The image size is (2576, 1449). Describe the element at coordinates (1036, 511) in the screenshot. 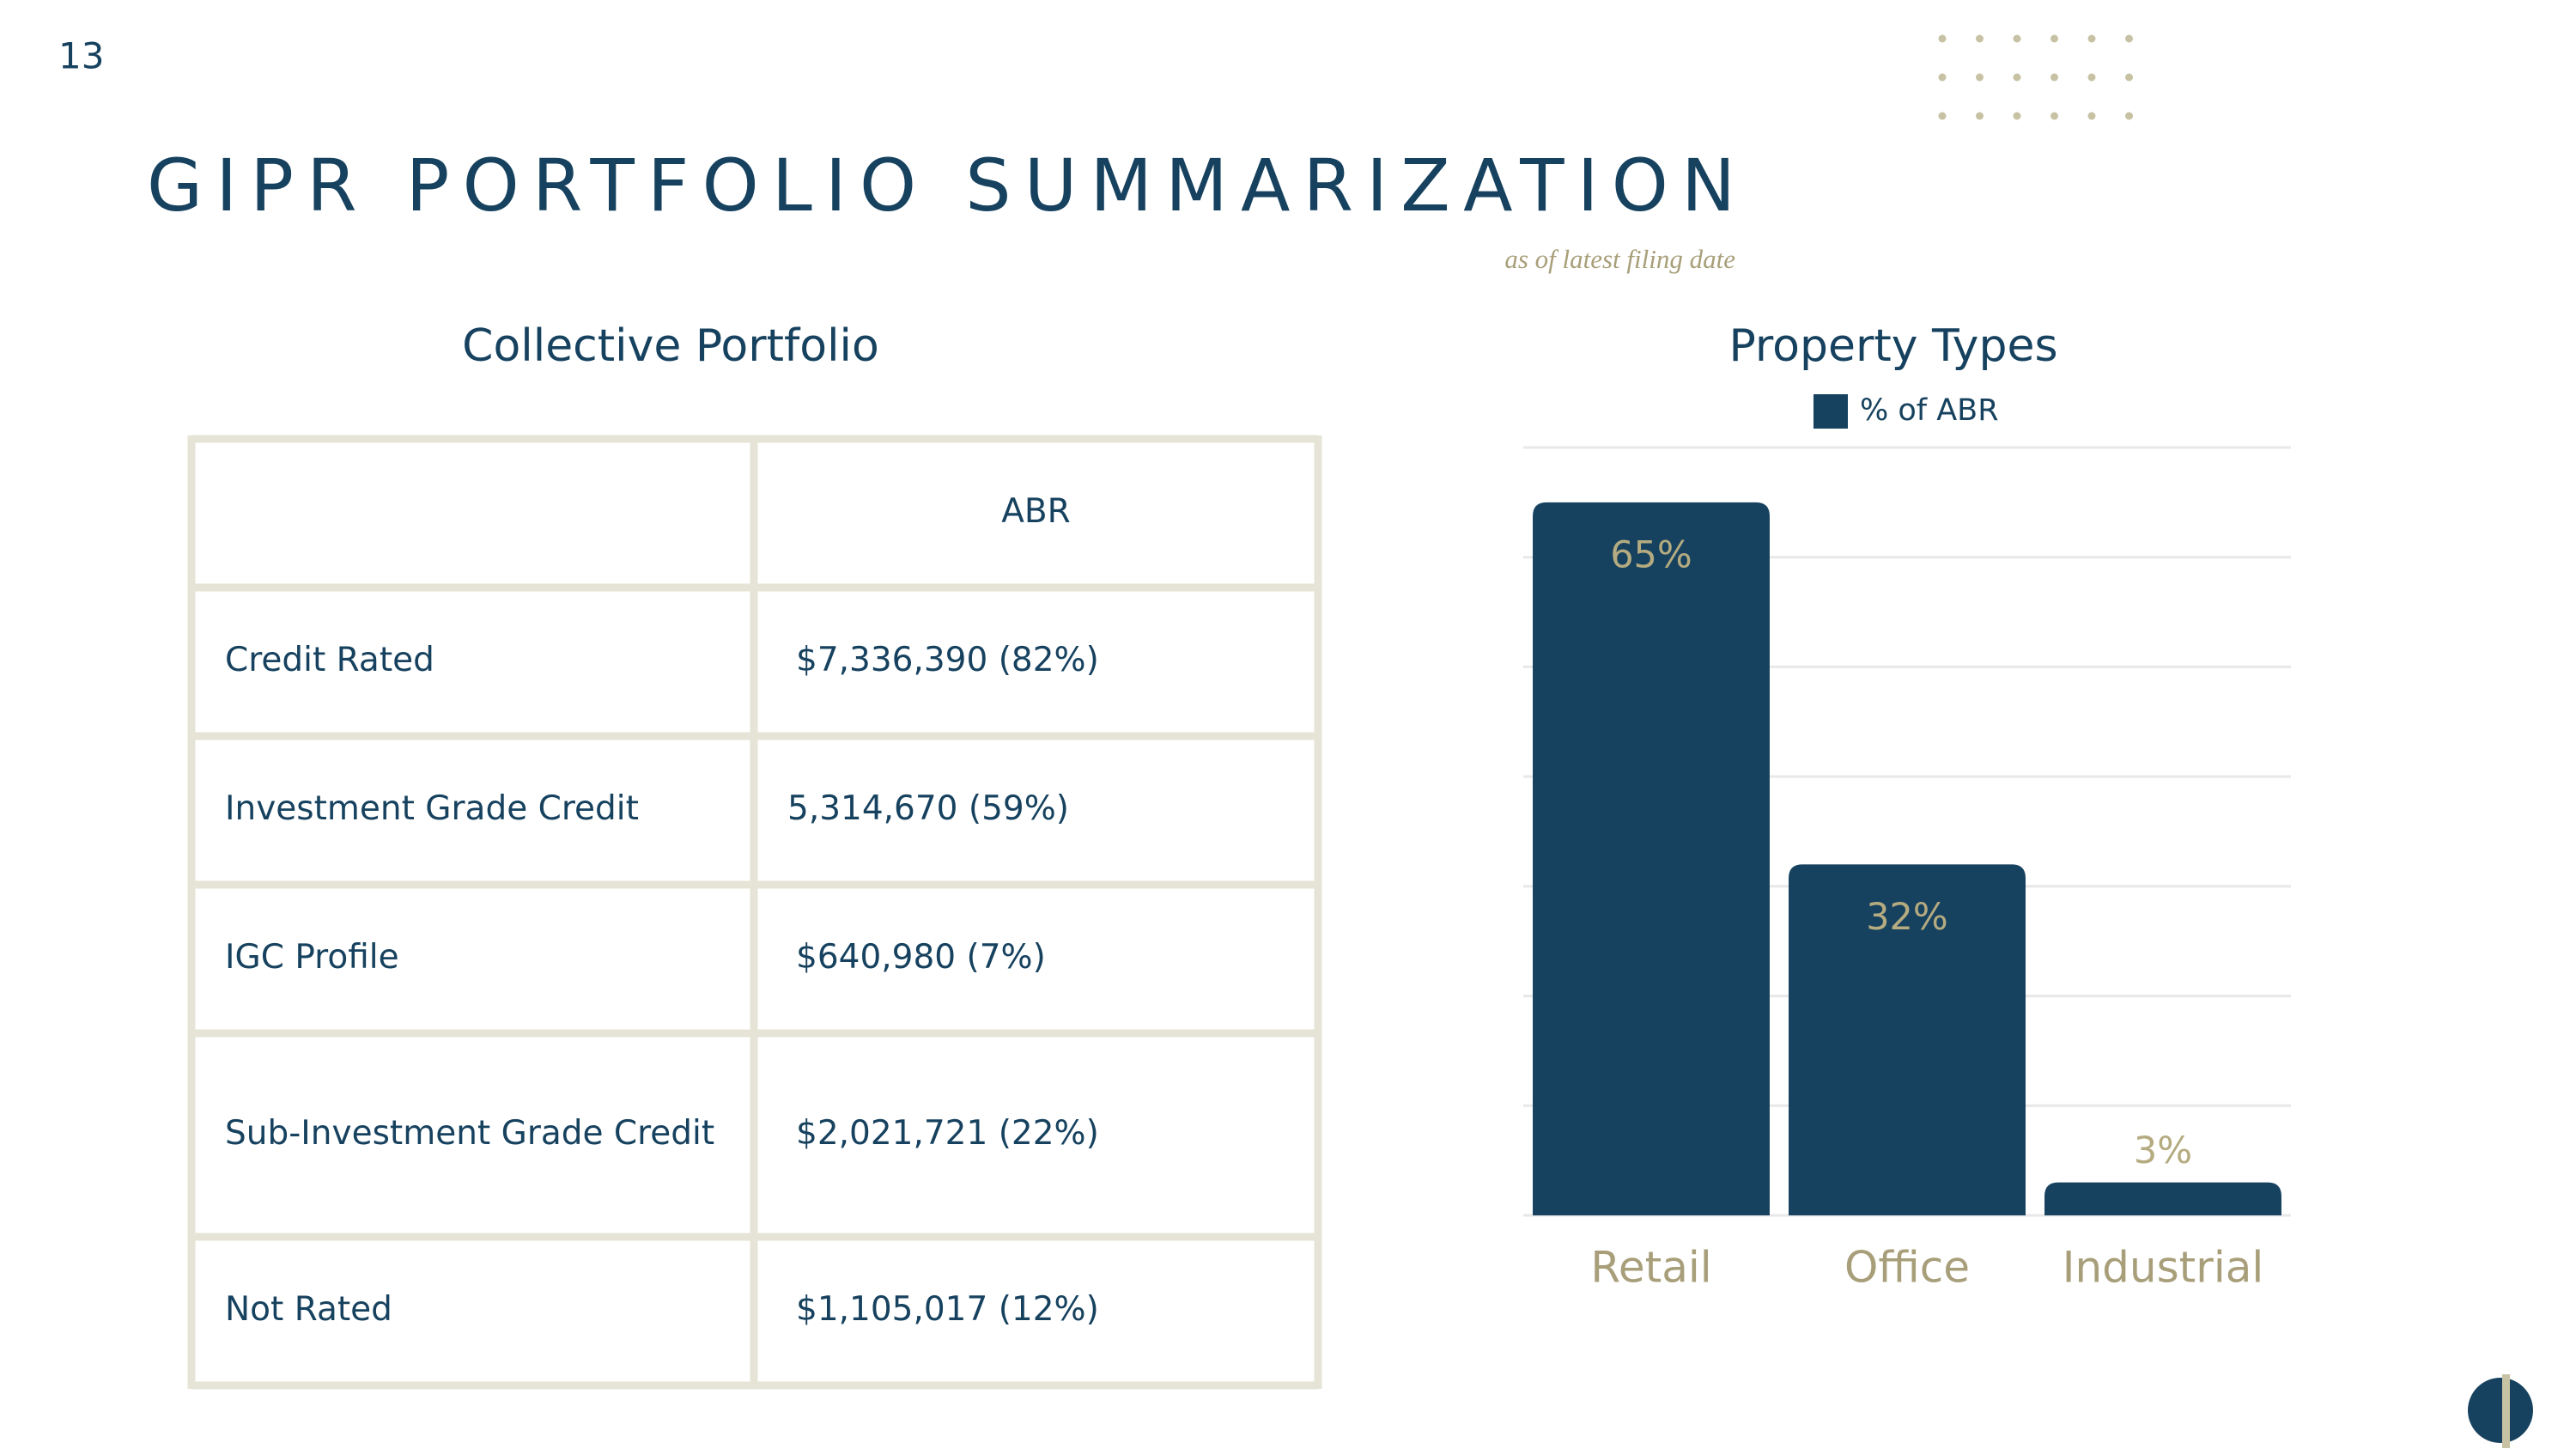

I see `table-header: ABR` at that location.